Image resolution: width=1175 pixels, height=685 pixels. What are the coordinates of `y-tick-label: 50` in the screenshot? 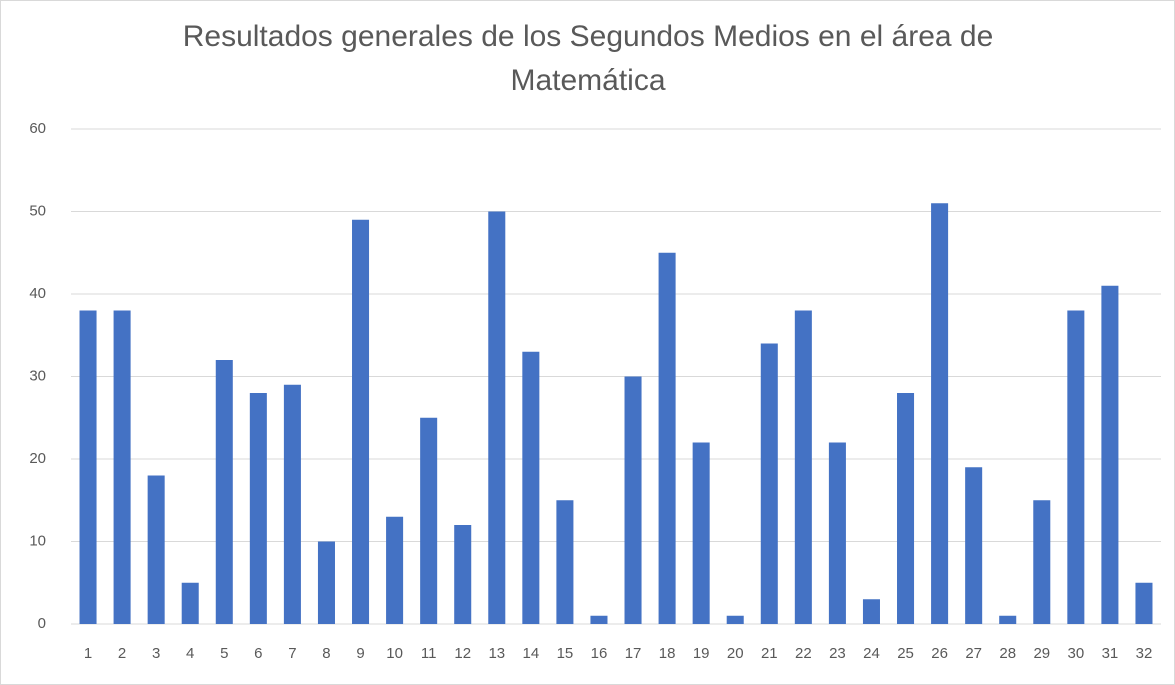 It's located at (37, 210).